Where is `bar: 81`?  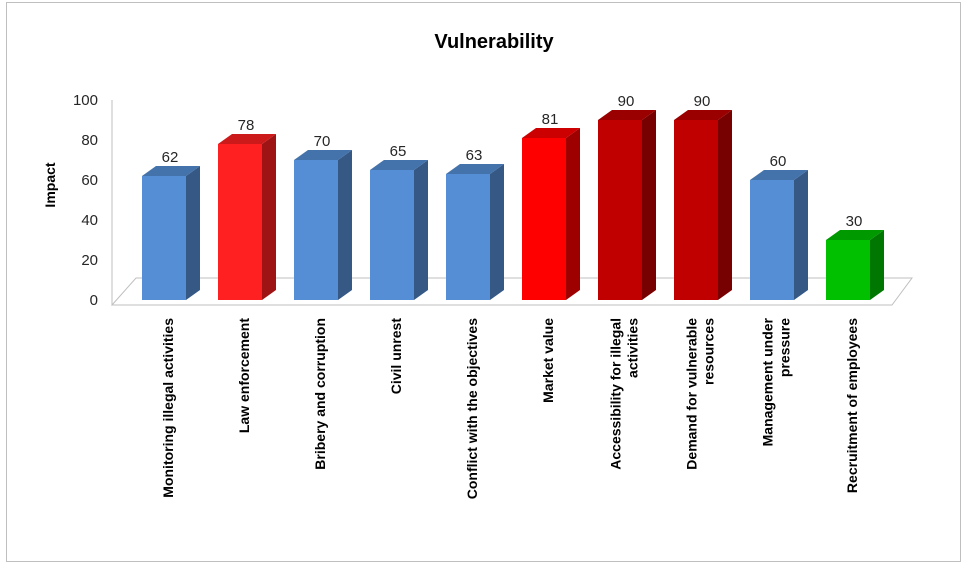
bar: 81 is located at coordinates (551, 205).